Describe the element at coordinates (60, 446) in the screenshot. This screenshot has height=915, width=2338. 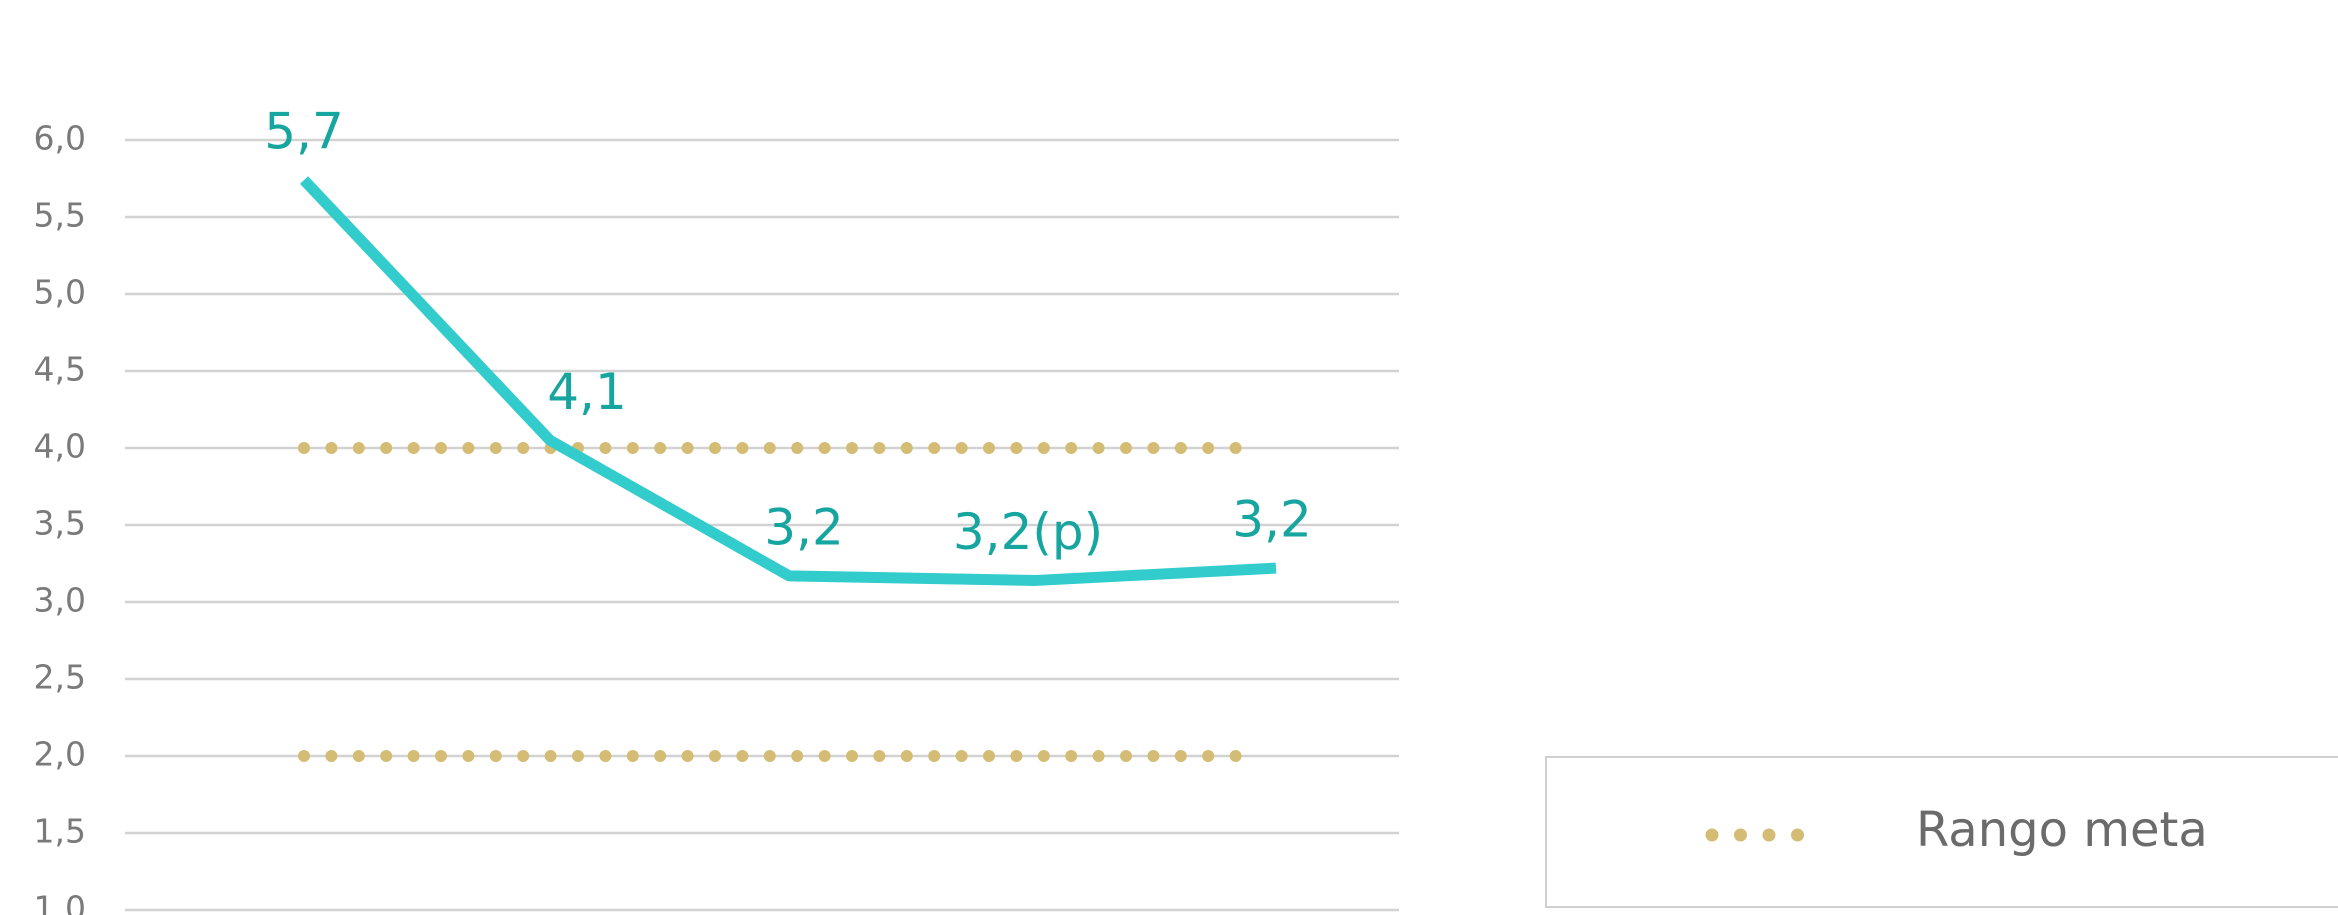
I see `y-tick-label: 4,0` at that location.